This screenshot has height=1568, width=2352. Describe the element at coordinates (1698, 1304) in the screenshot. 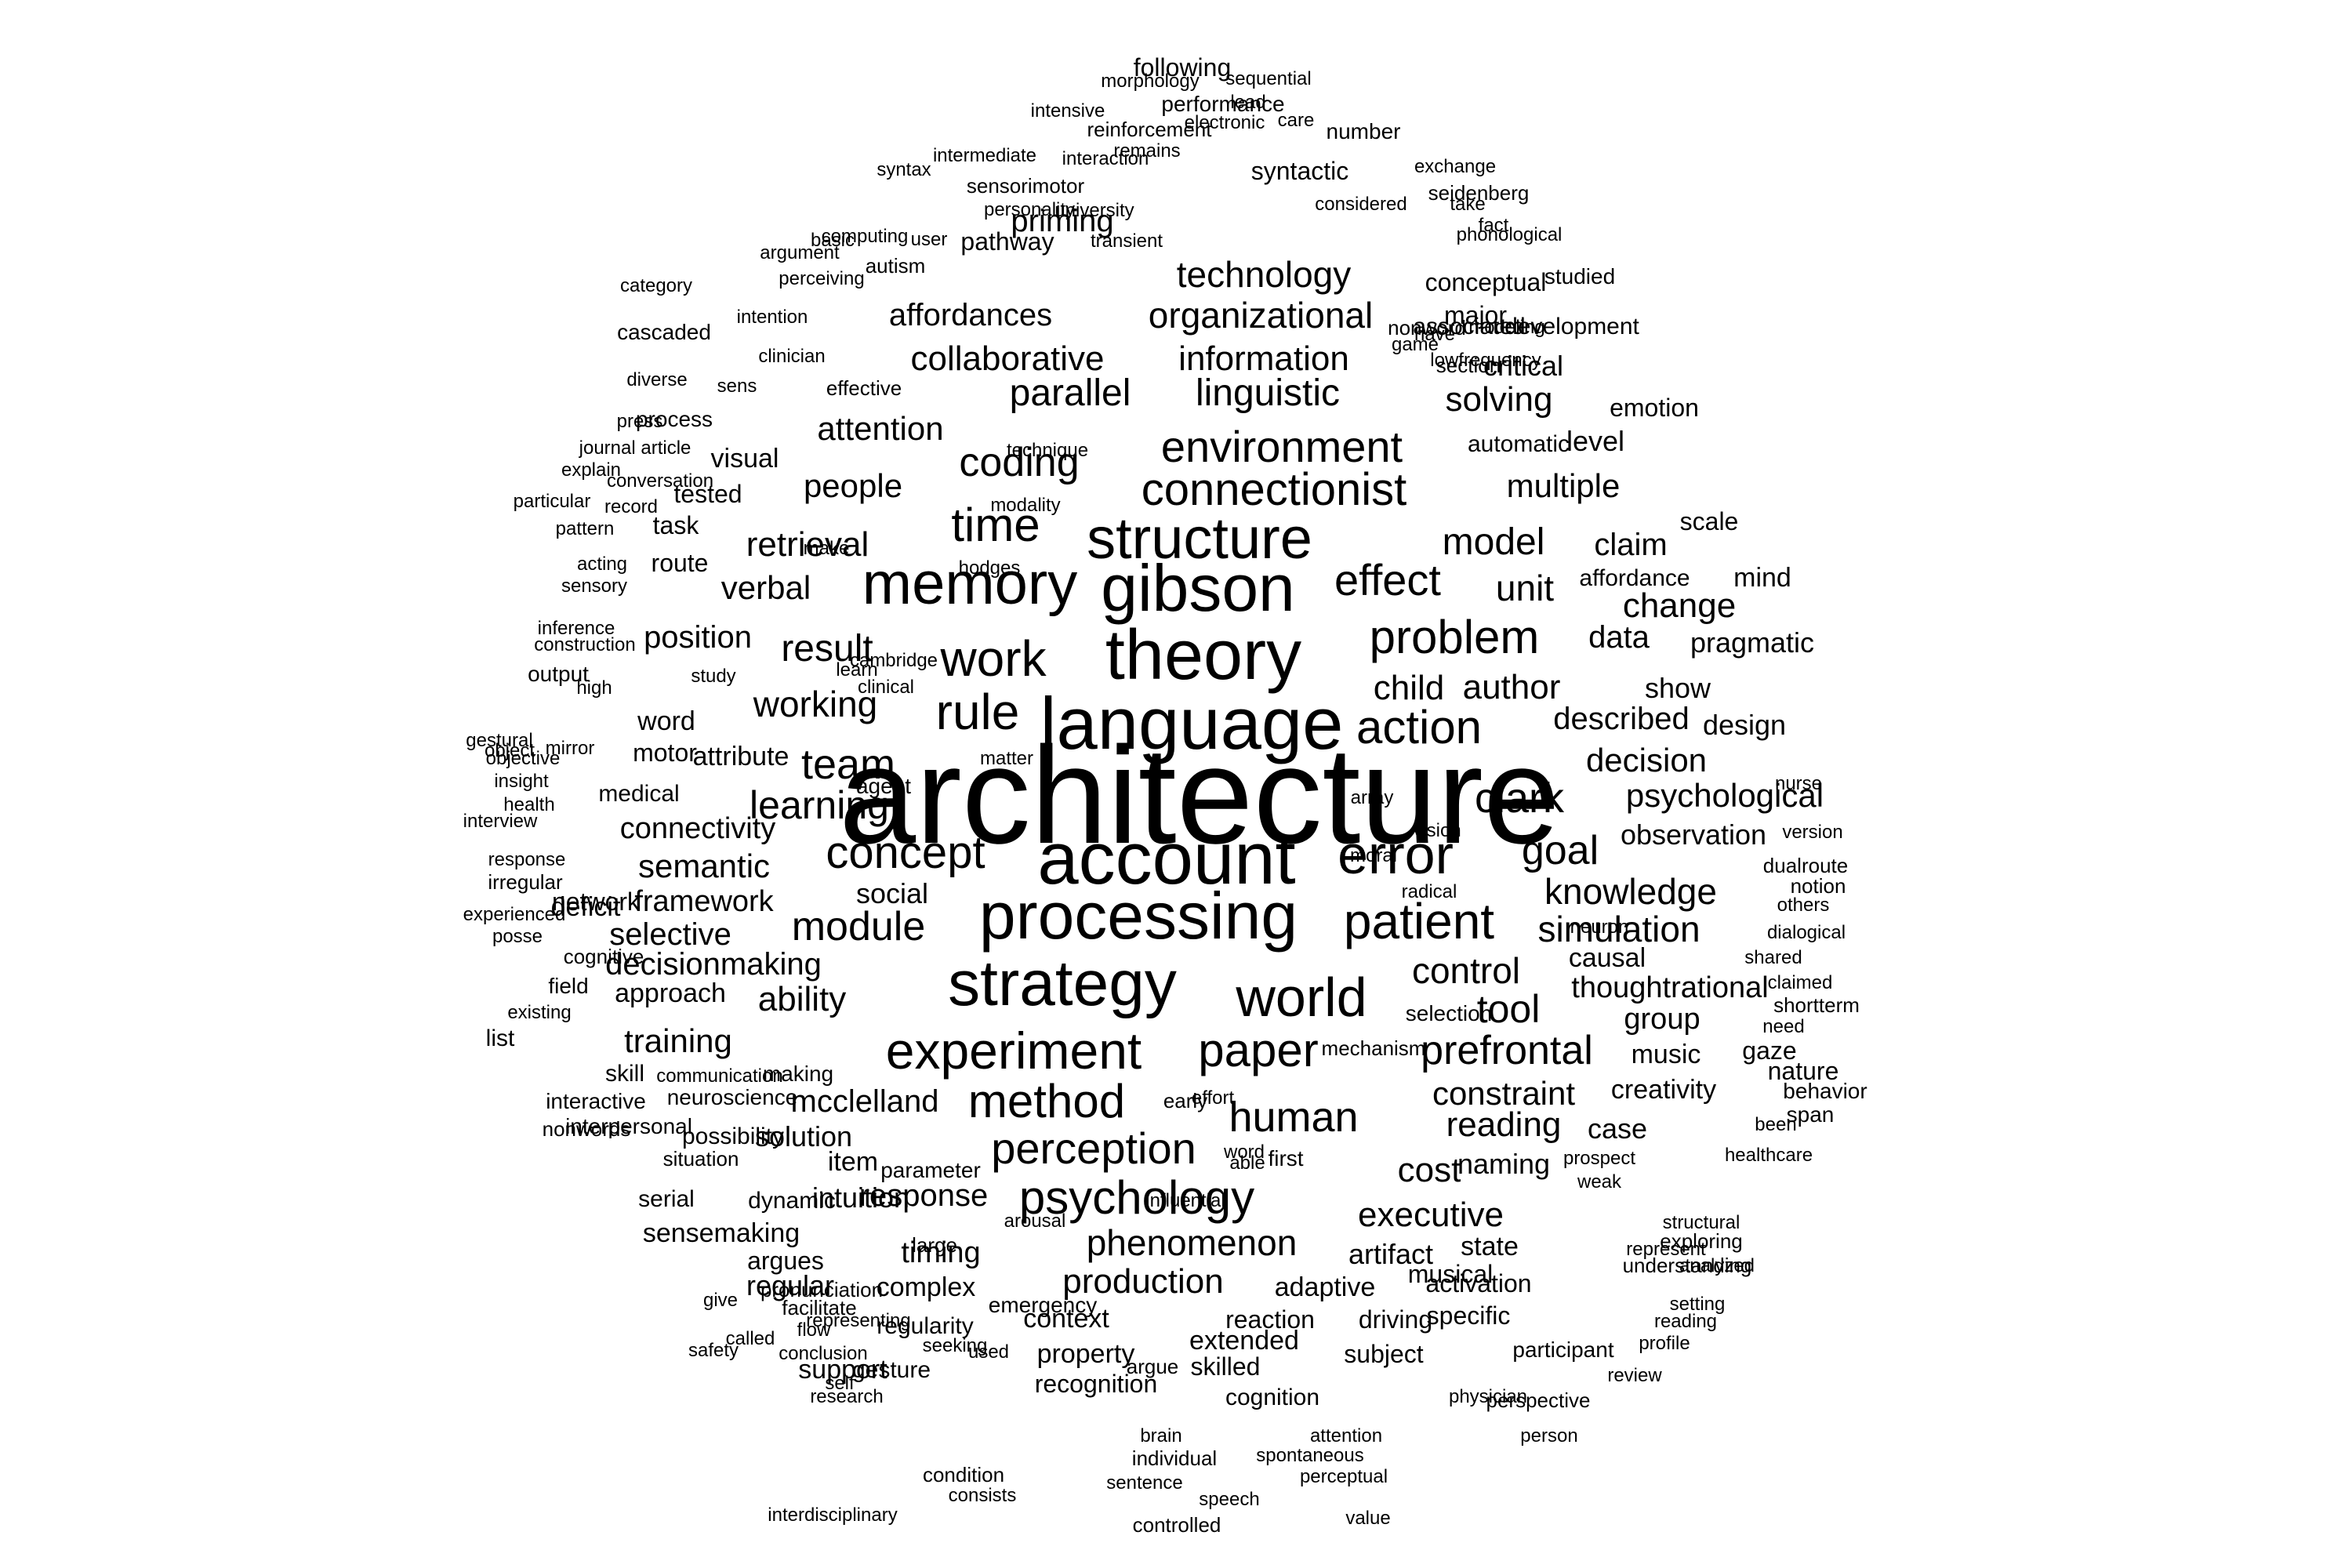

I see `cloud-word: setting` at that location.